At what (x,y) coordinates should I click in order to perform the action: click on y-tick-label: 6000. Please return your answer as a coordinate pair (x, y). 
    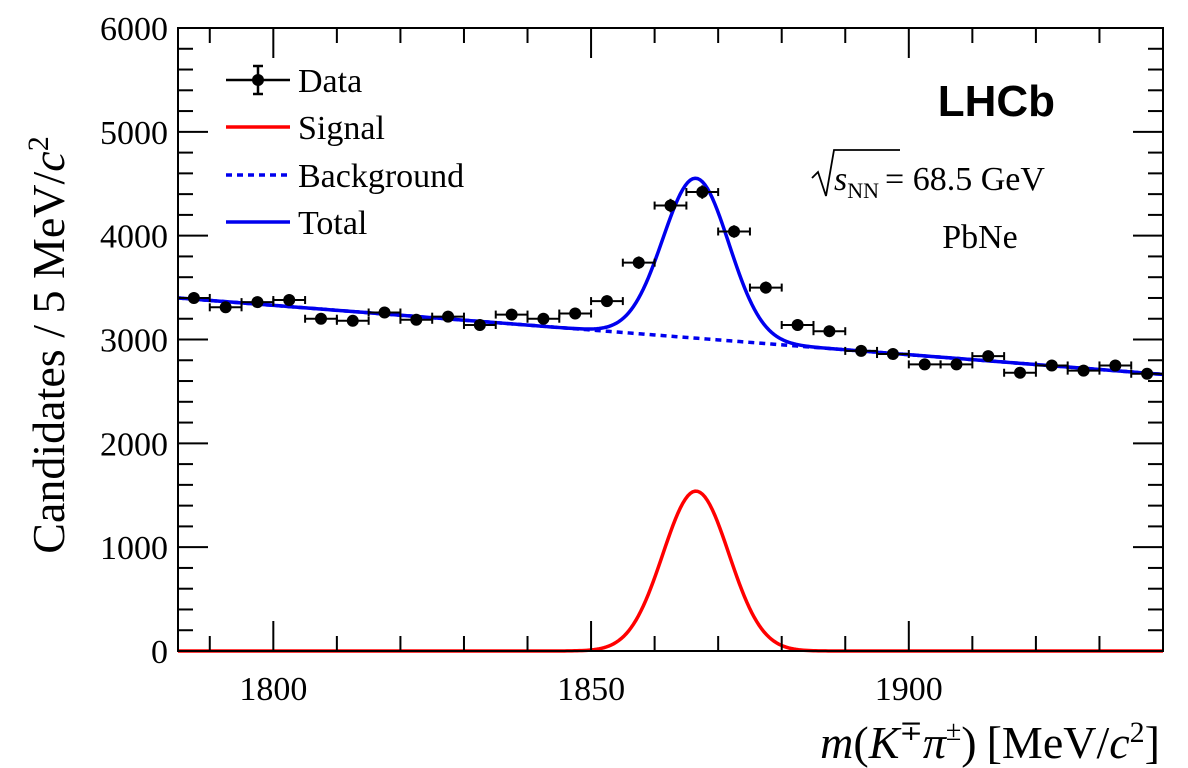
    Looking at the image, I should click on (134, 29).